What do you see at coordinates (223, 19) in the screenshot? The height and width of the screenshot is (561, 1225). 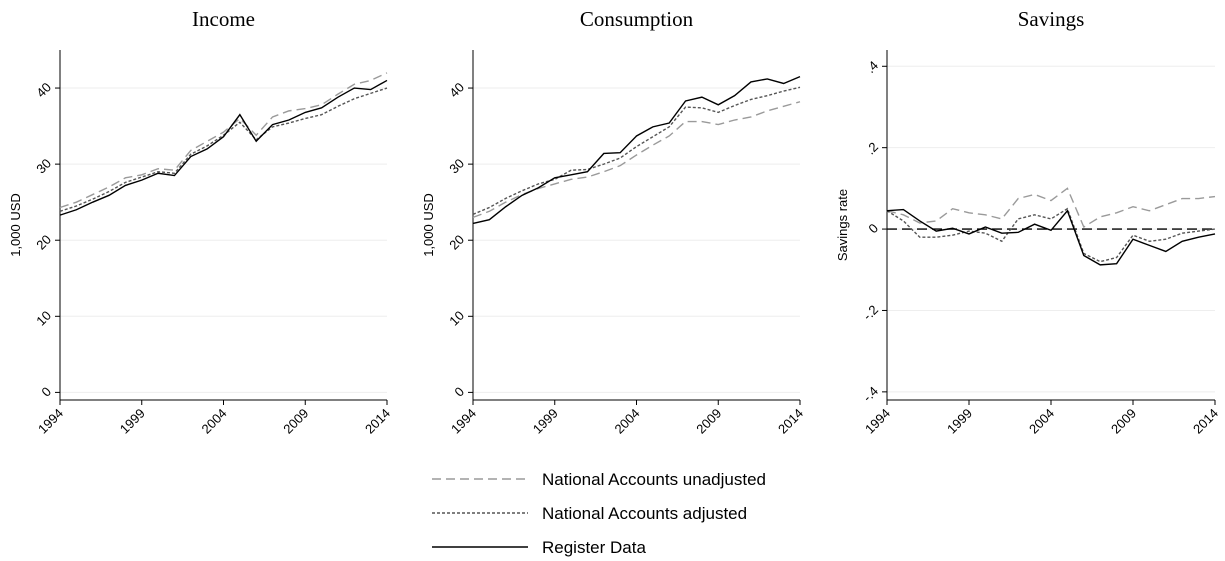 I see `chart-title: Income` at bounding box center [223, 19].